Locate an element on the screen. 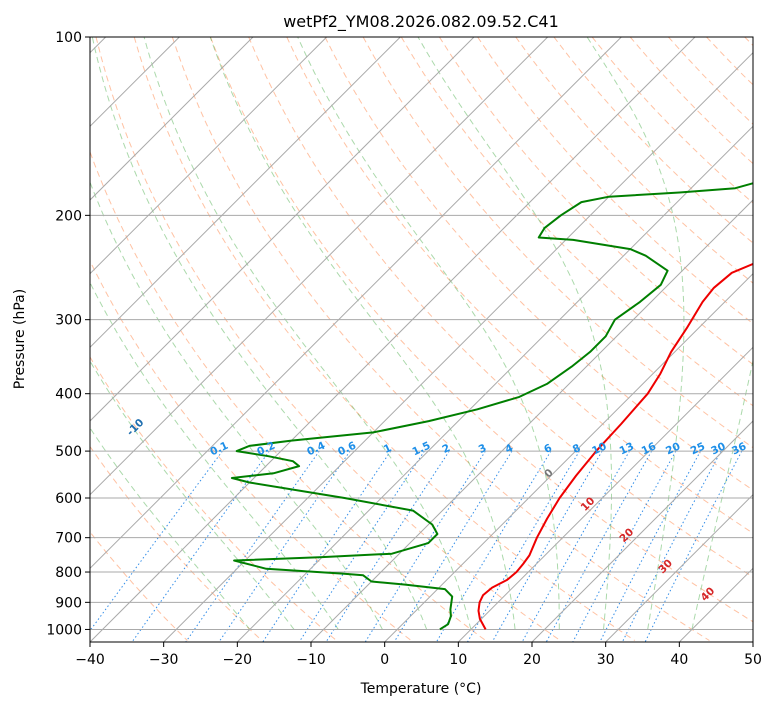 The image size is (775, 708). y-tick-label: 300 is located at coordinates (68, 321).